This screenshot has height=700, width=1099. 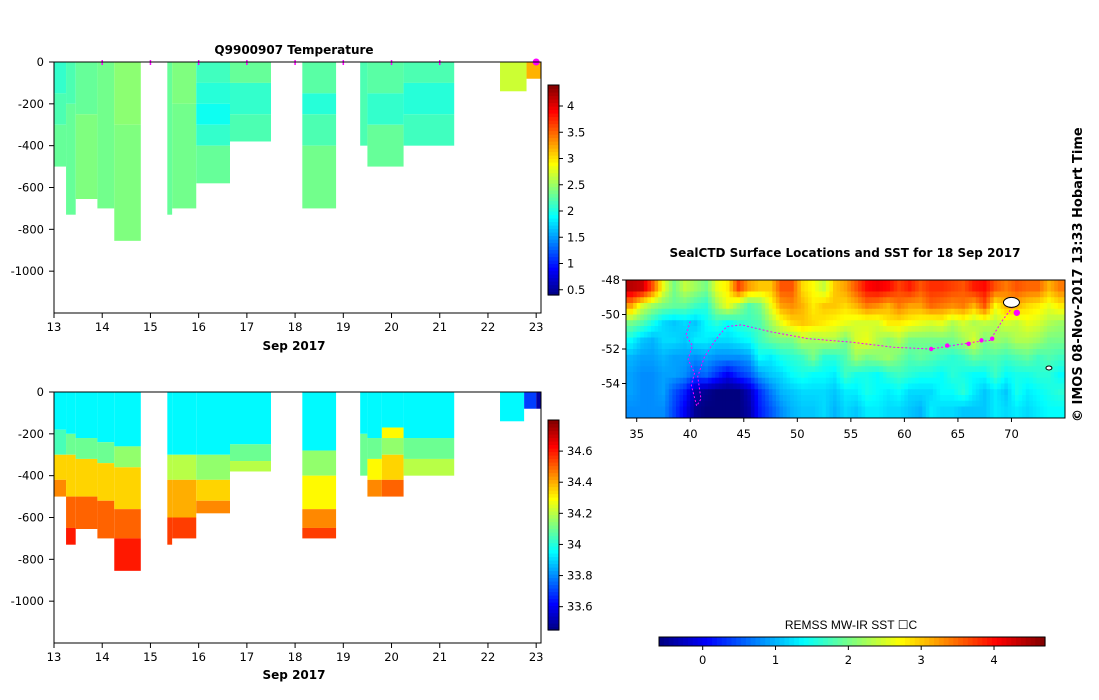 I want to click on sst-colorbar-step, so click(x=956, y=641).